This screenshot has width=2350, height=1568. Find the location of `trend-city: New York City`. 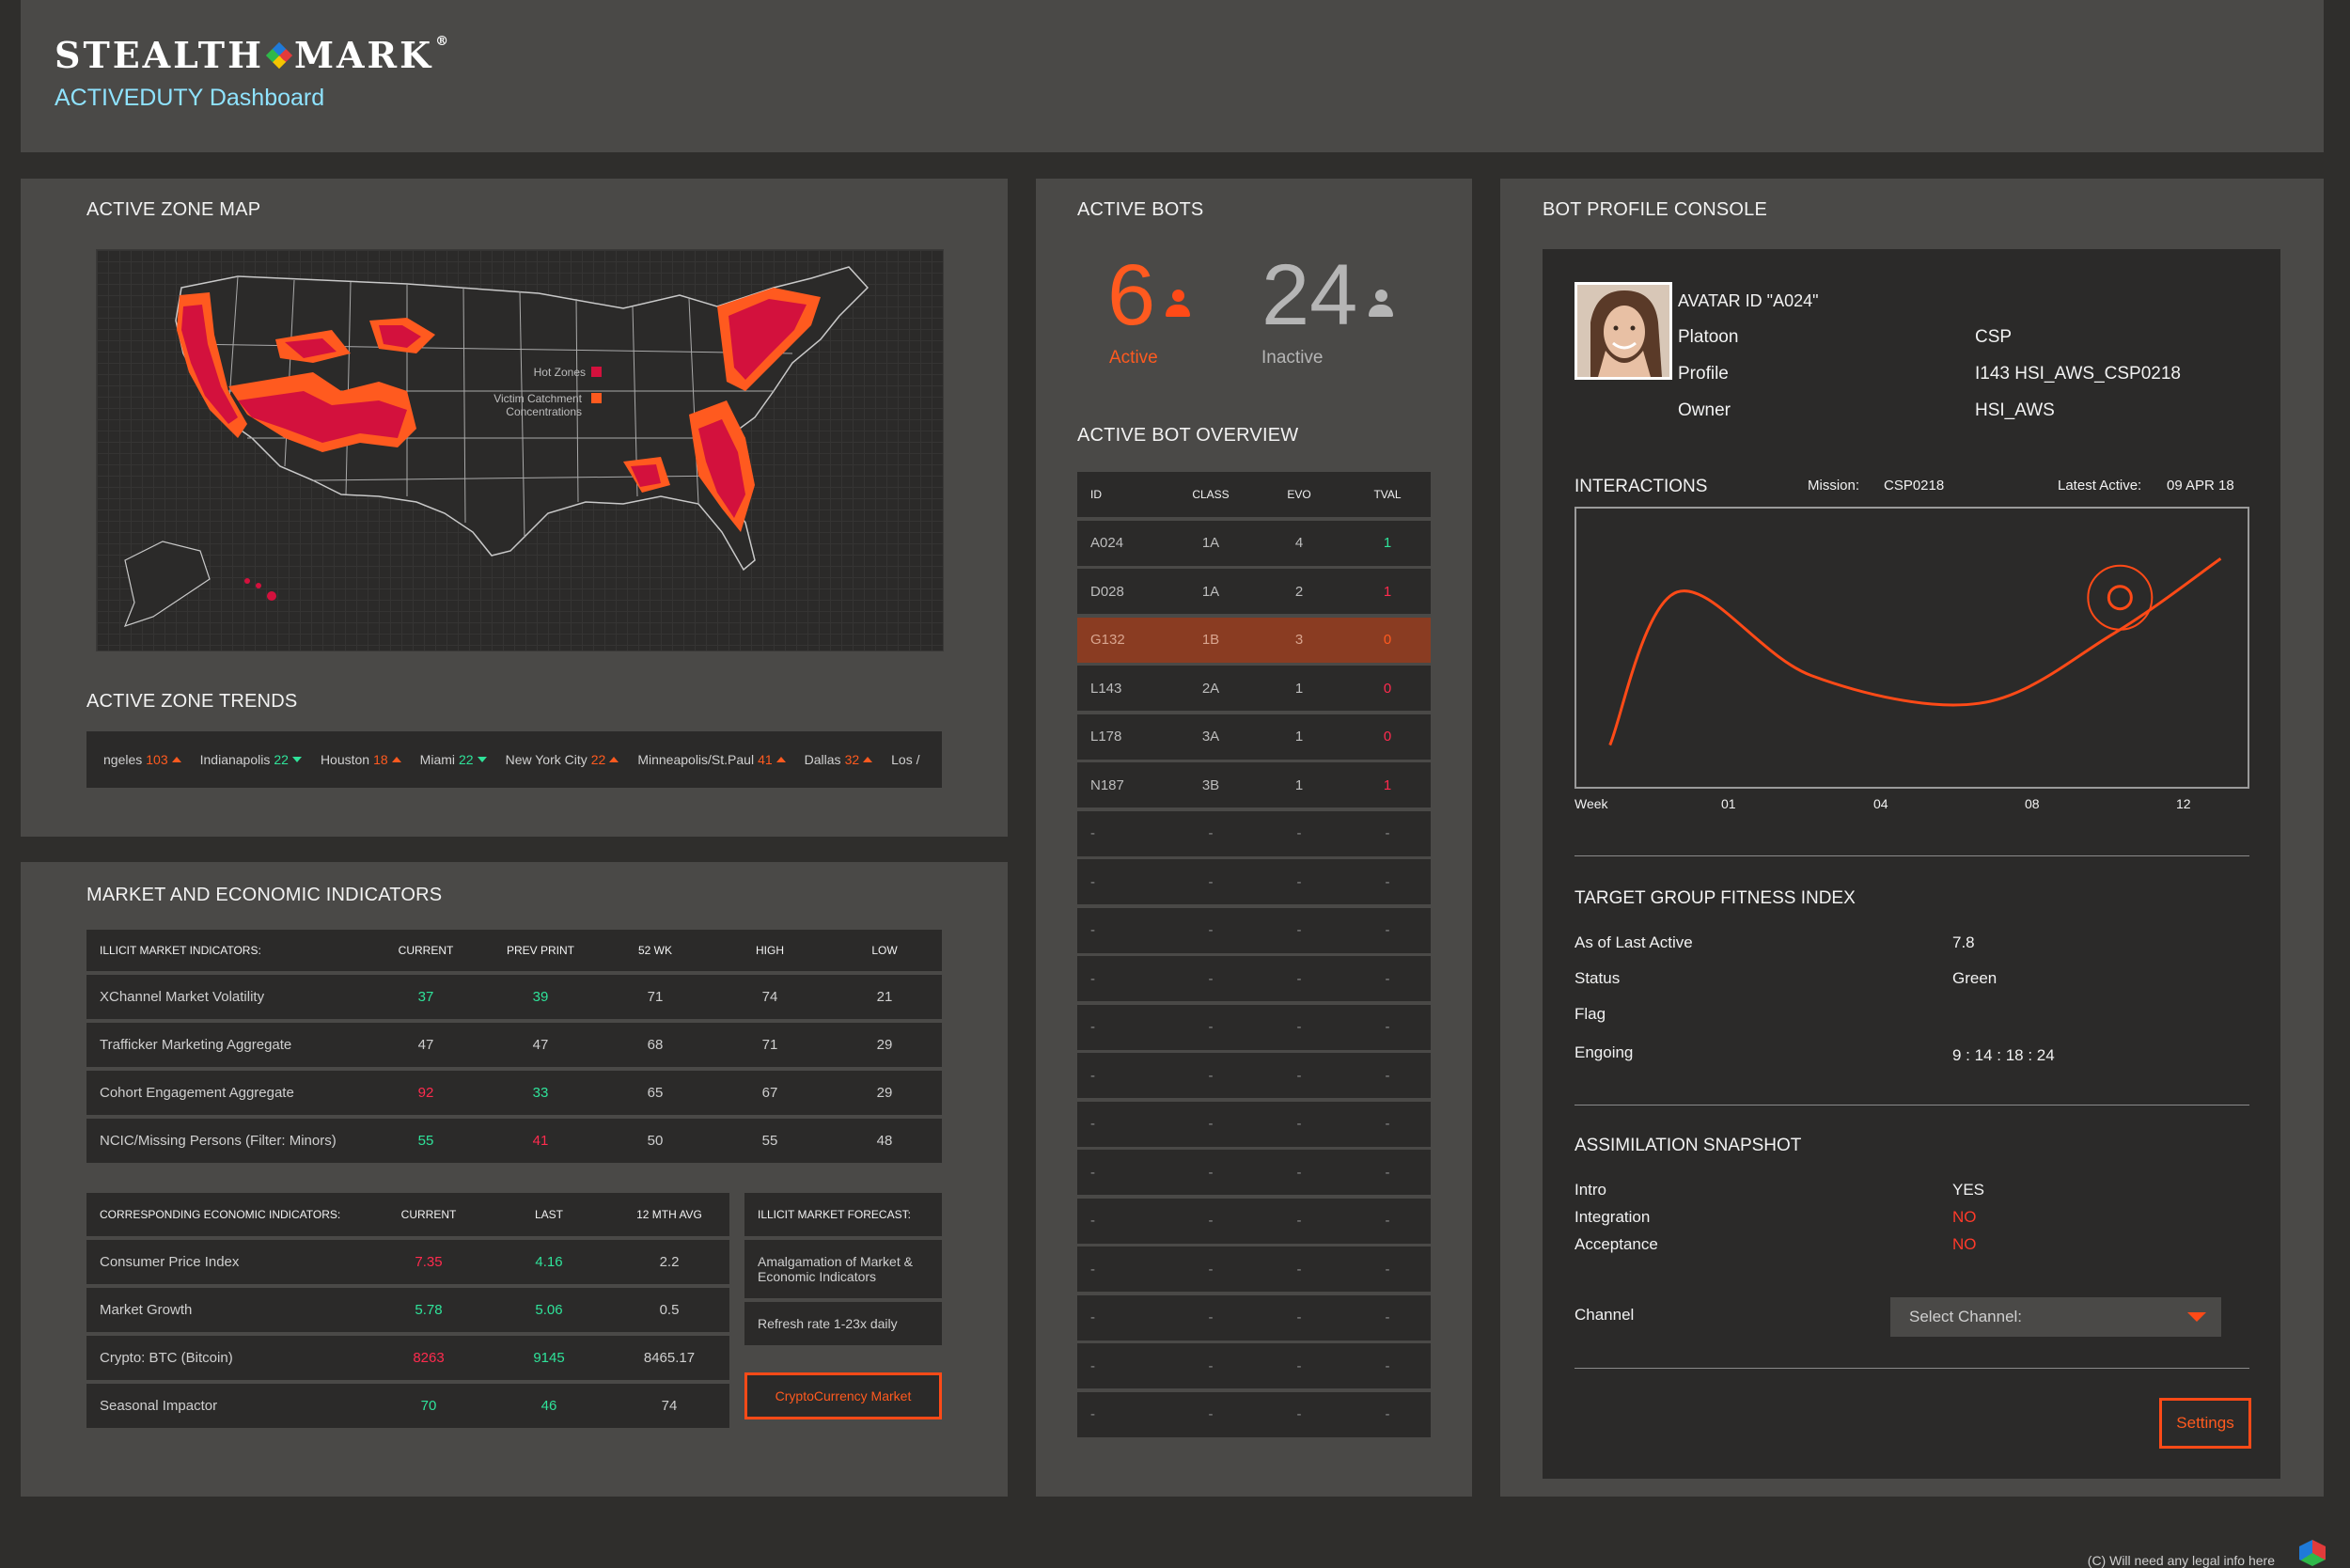

trend-city: New York City is located at coordinates (546, 759).